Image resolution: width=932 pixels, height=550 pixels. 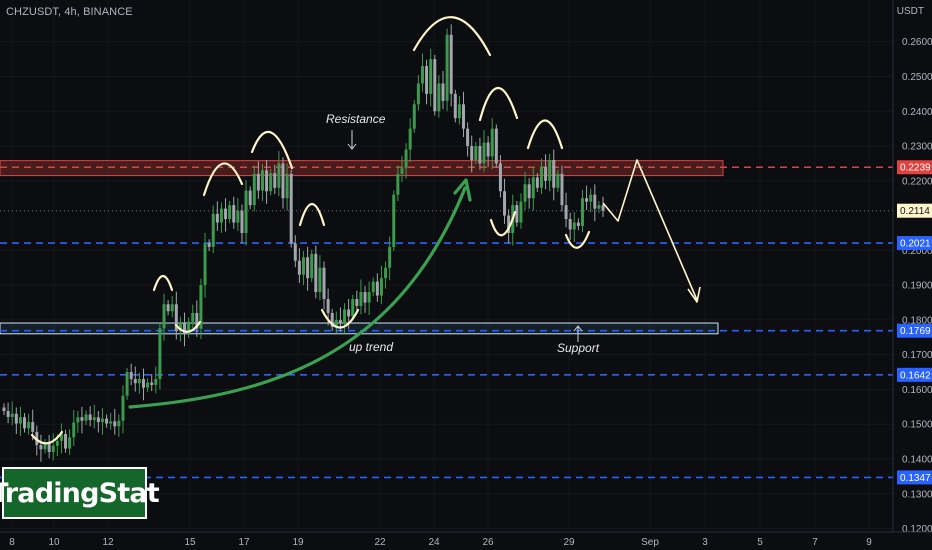 I want to click on x-tick-label: 19, so click(x=298, y=542).